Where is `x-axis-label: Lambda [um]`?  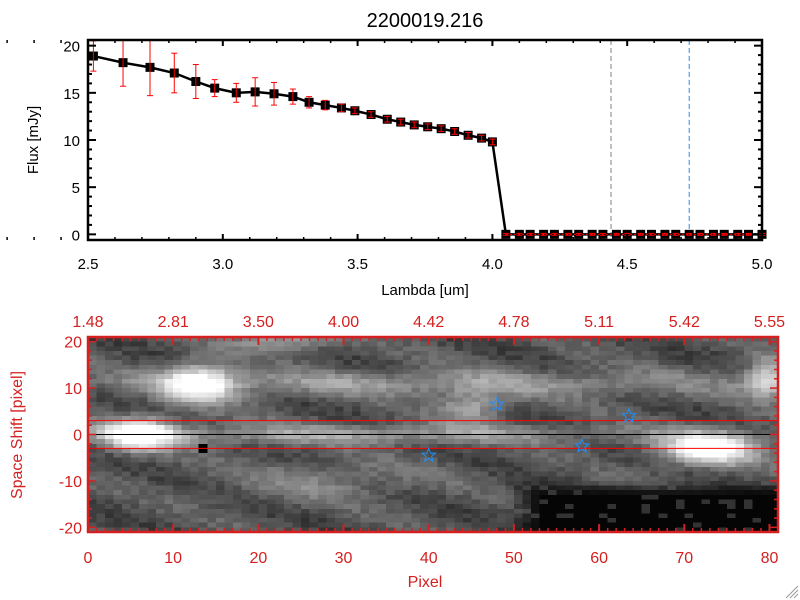
x-axis-label: Lambda [um] is located at coordinates (425, 290).